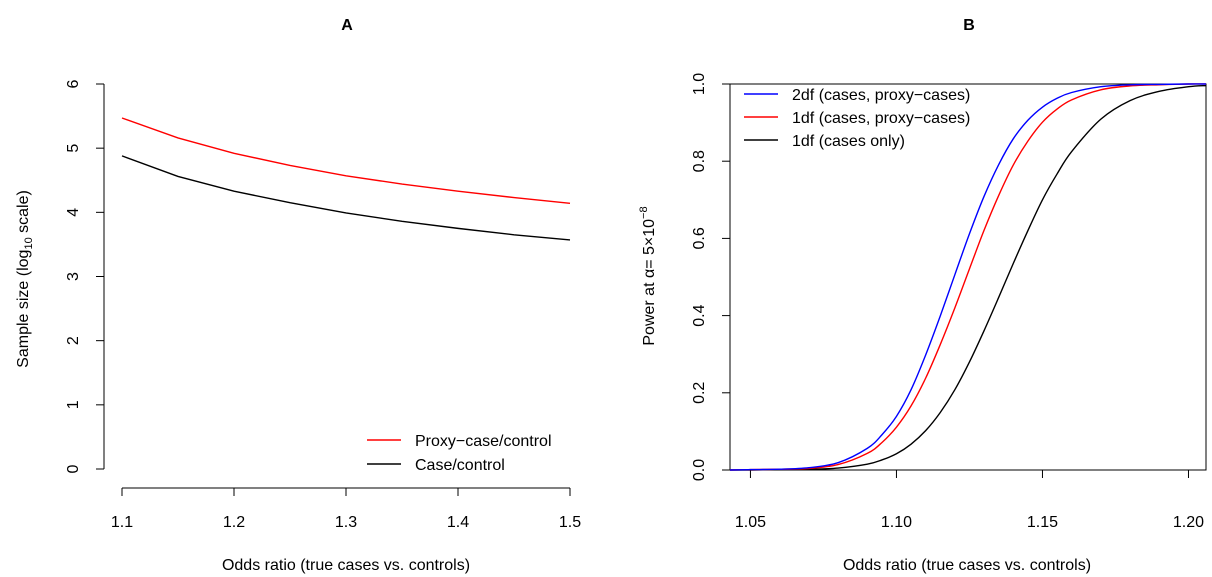 The height and width of the screenshot is (577, 1212). I want to click on panel-a-y-axis-label-main: Sample size (log, so click(23, 309).